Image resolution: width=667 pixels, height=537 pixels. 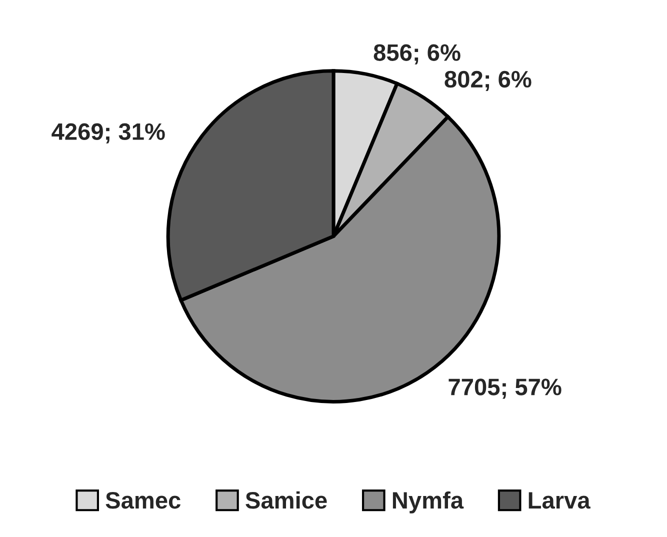 What do you see at coordinates (108, 133) in the screenshot?
I see `data-label: 4269; 31%` at bounding box center [108, 133].